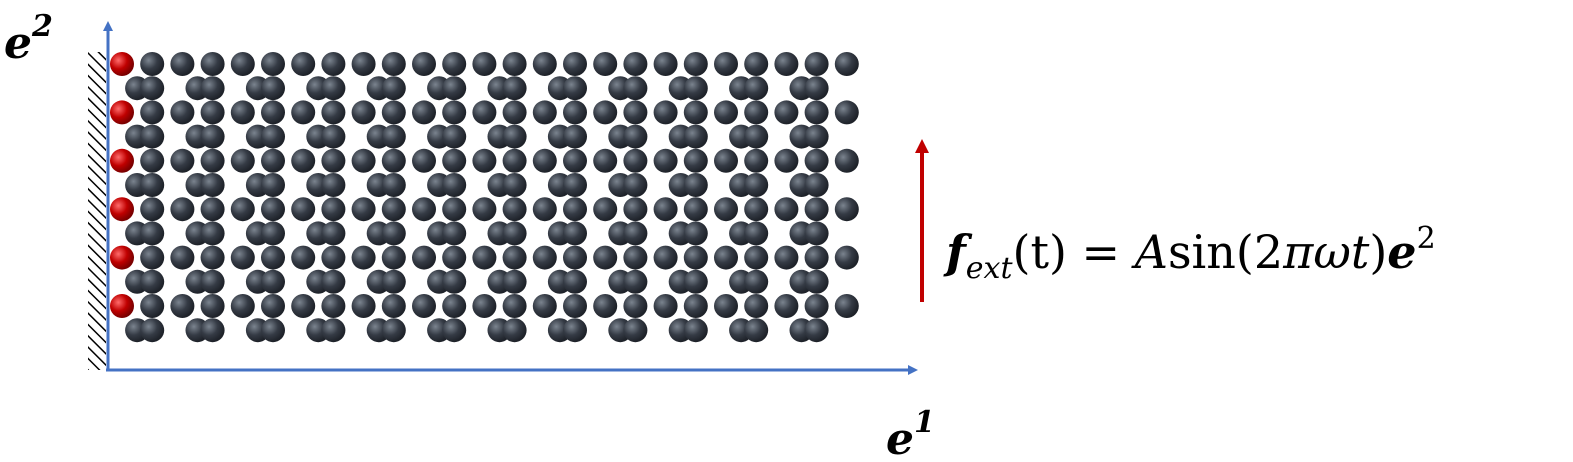 Image resolution: width=1573 pixels, height=462 pixels. I want to click on e2-axis-label: e2, so click(28, 39).